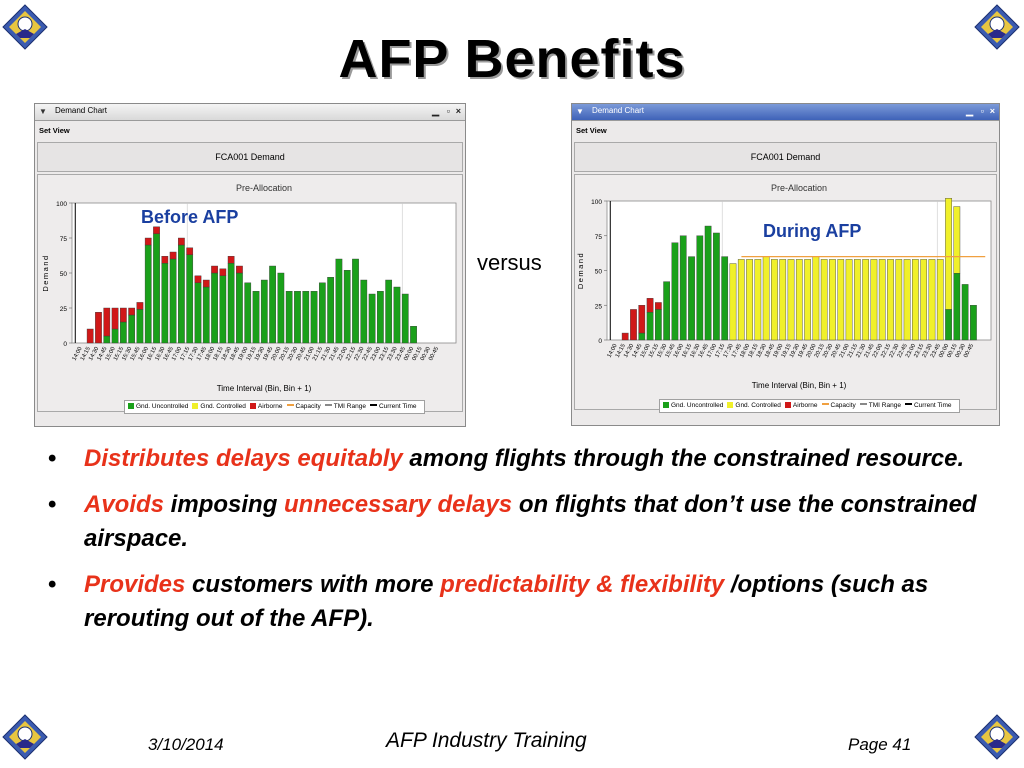 The height and width of the screenshot is (768, 1024). Describe the element at coordinates (264, 388) in the screenshot. I see `x-axis-label: Time Interval (Bin, Bin + 1)` at that location.